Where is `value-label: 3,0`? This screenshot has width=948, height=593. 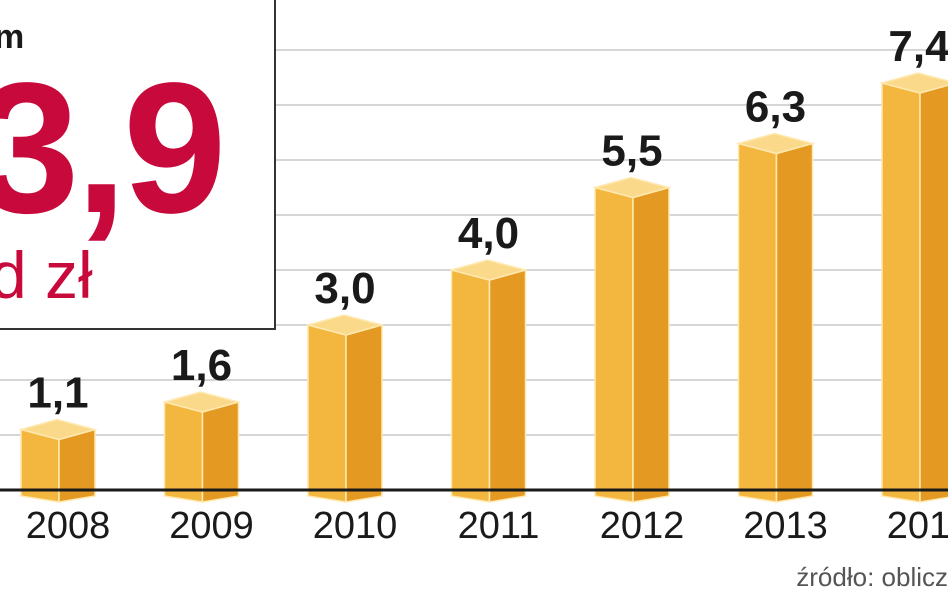
value-label: 3,0 is located at coordinates (344, 288).